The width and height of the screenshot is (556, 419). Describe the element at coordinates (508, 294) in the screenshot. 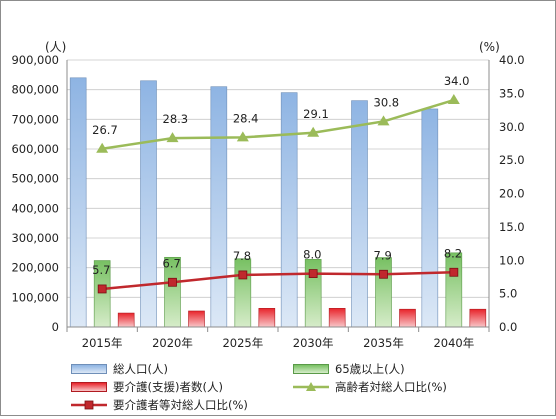

I see `y-right-tick-label: 5.0` at that location.